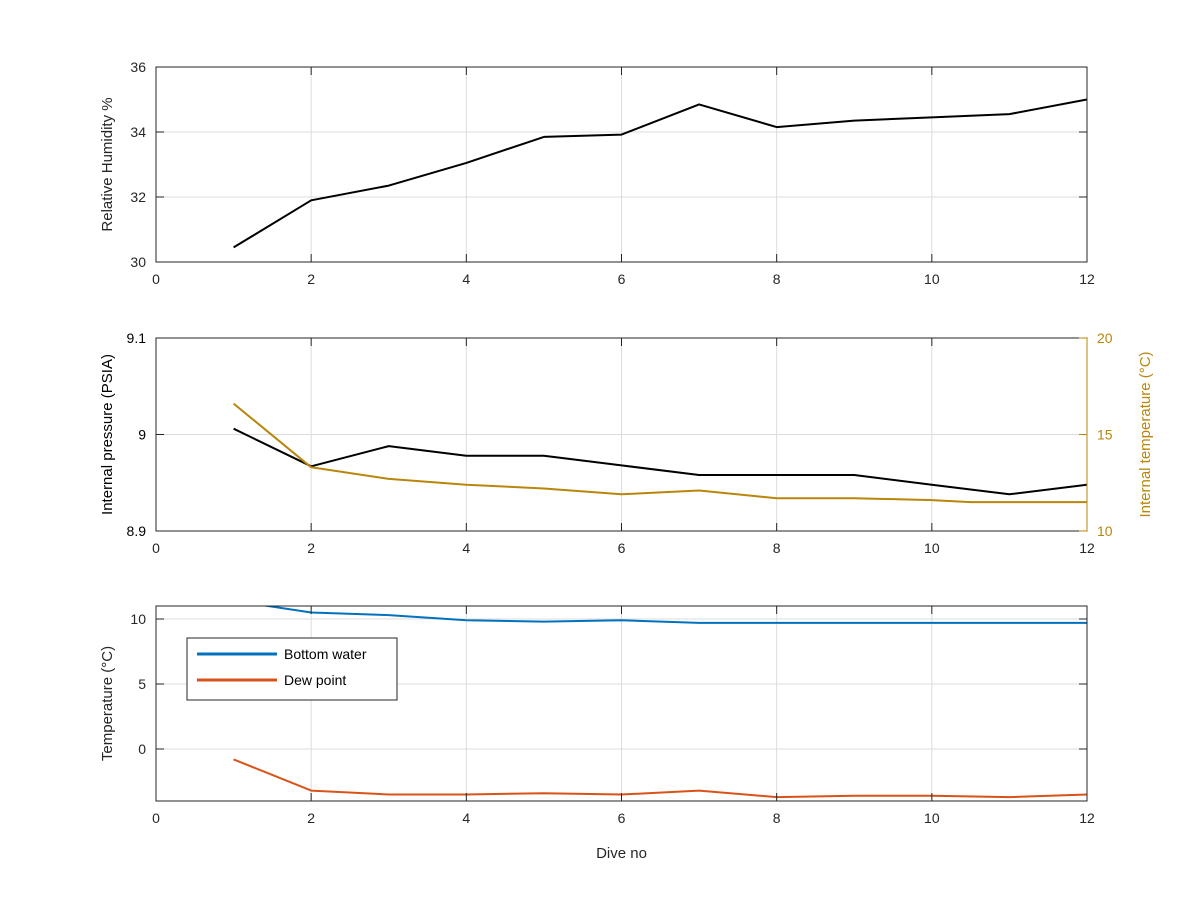 Image resolution: width=1200 pixels, height=900 pixels. I want to click on y-tick-label: 0, so click(142, 749).